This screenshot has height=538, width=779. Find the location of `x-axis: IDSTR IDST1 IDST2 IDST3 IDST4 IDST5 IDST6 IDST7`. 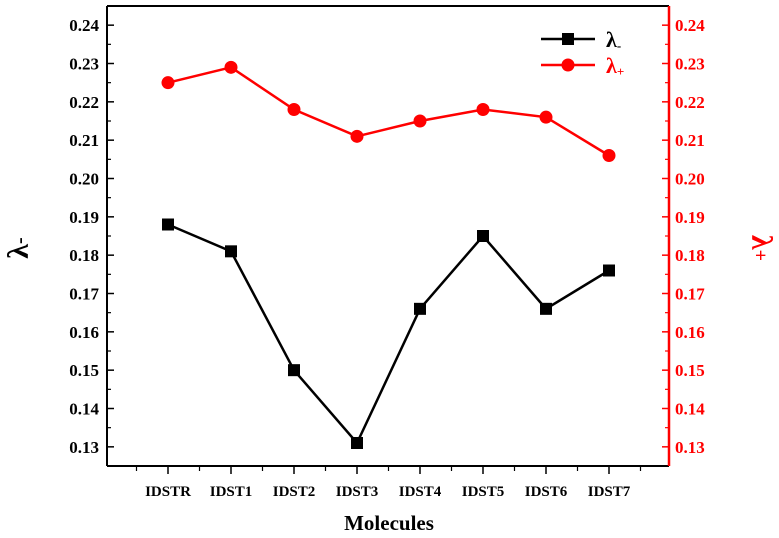

x-axis: IDSTR IDST1 IDST2 IDST3 IDST4 IDST5 IDST6 IDST7 is located at coordinates (388, 483).